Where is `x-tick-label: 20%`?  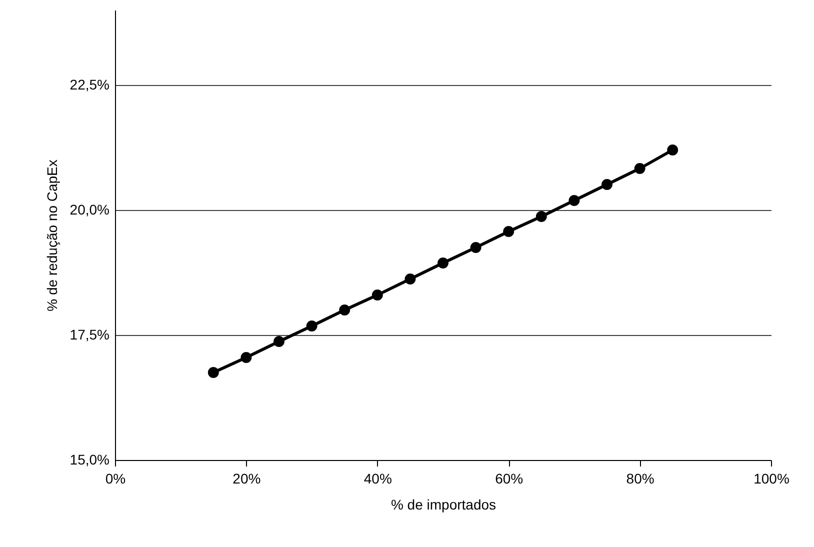
x-tick-label: 20% is located at coordinates (246, 478).